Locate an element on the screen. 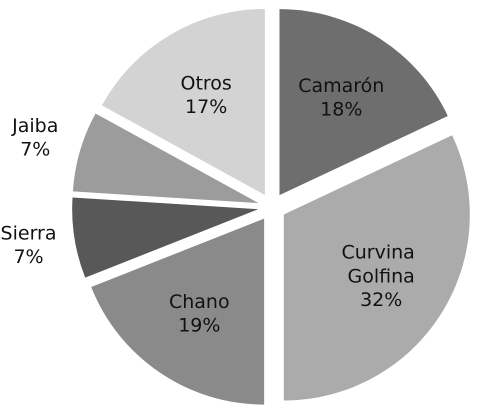 The width and height of the screenshot is (479, 409). slice-value-label: 32% is located at coordinates (381, 300).